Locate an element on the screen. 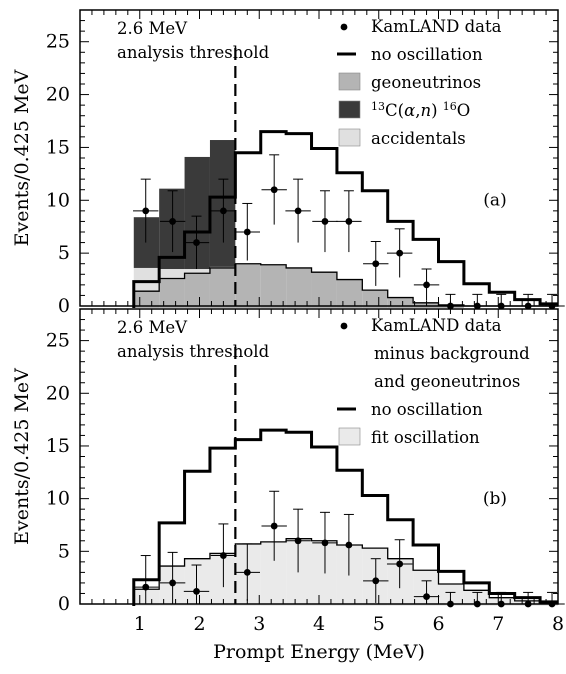 This screenshot has width=566, height=674. panel-label: (b) is located at coordinates (495, 499).